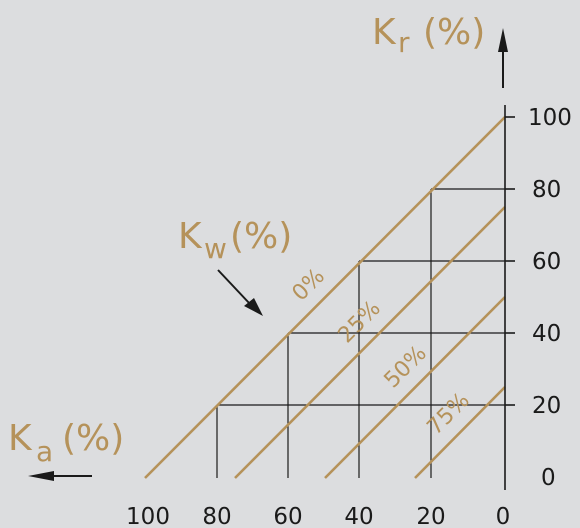  I want to click on kr-label-unit: (%), so click(454, 32).